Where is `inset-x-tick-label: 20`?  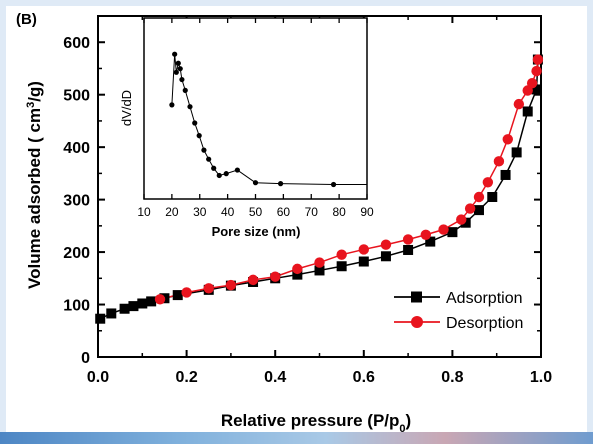 inset-x-tick-label: 20 is located at coordinates (172, 212).